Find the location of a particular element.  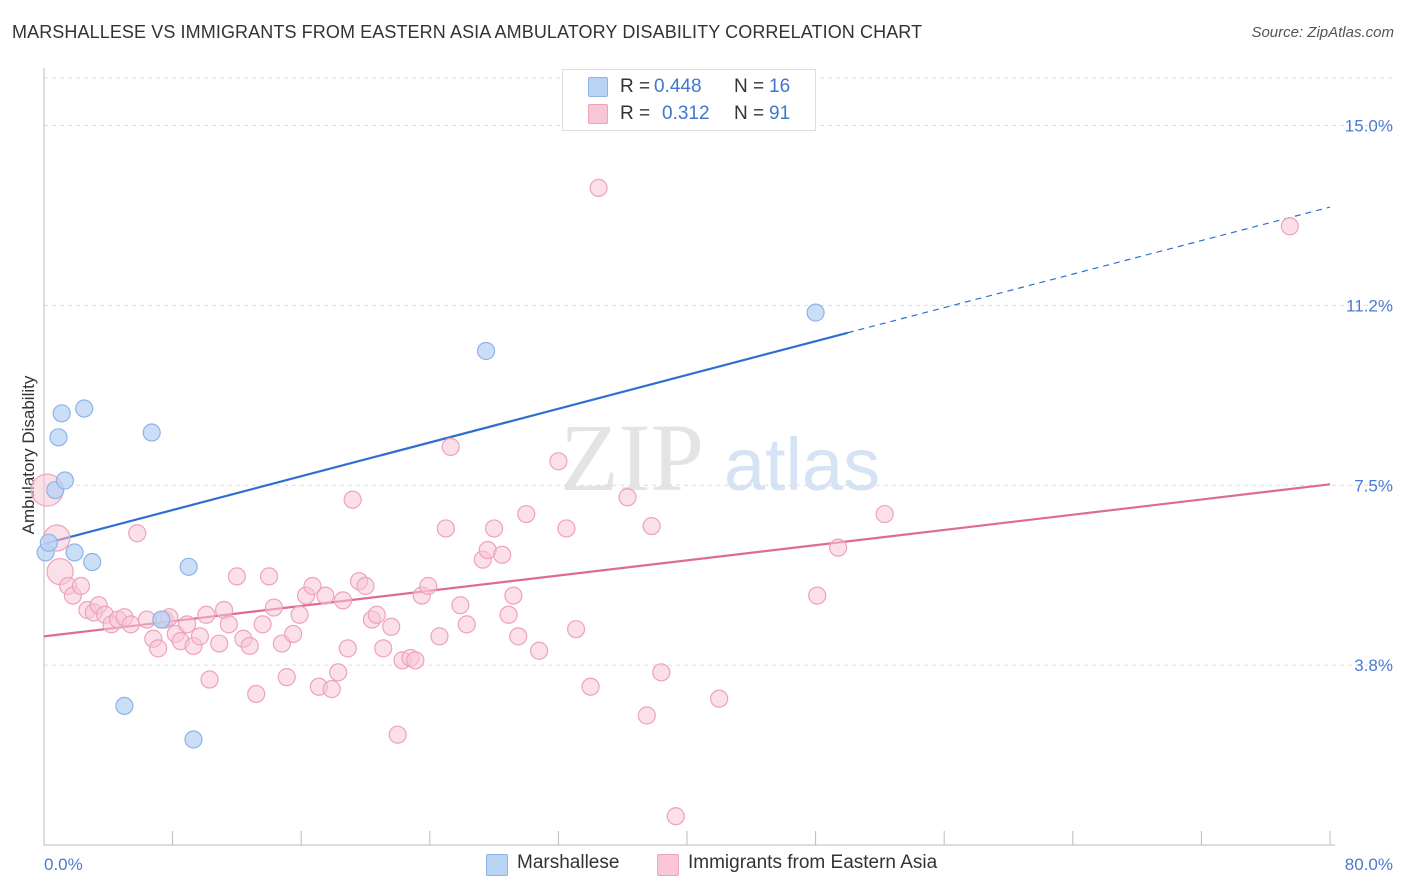

legend-label: Marshallese is located at coordinates (568, 862).